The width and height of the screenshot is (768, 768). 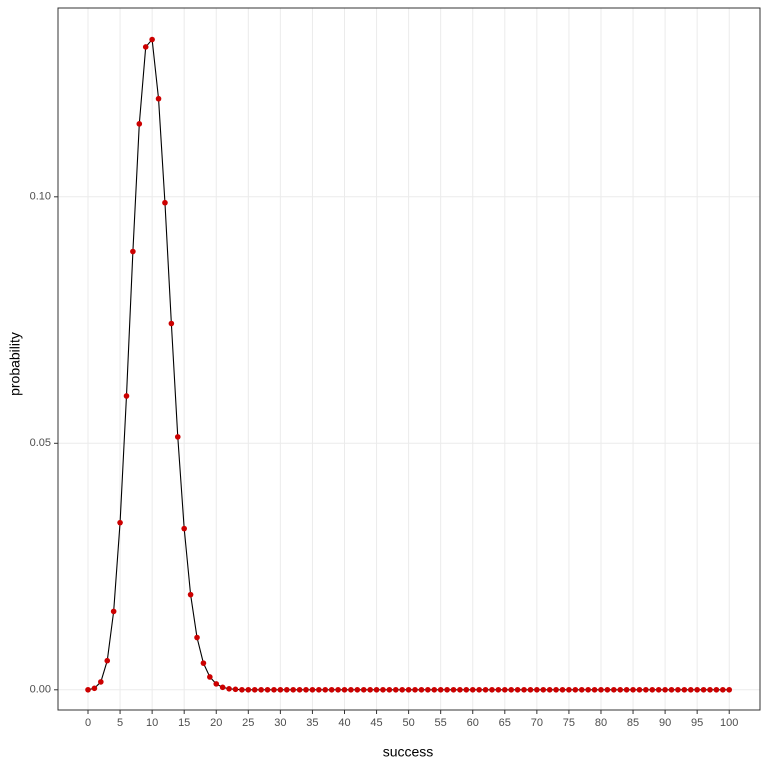 What do you see at coordinates (569, 723) in the screenshot?
I see `x-tick-label: 75` at bounding box center [569, 723].